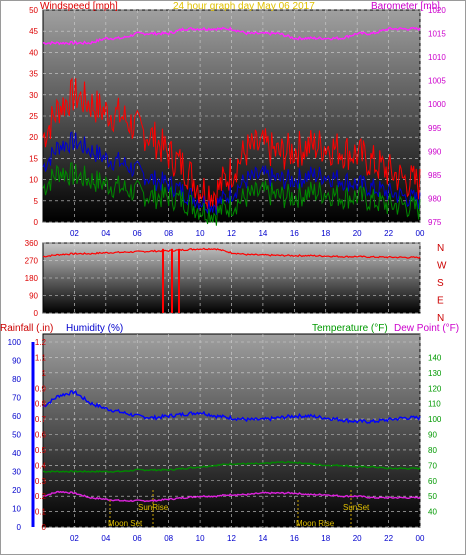  Describe the element at coordinates (36, 201) in the screenshot. I see `y-tick-label: 5` at that location.